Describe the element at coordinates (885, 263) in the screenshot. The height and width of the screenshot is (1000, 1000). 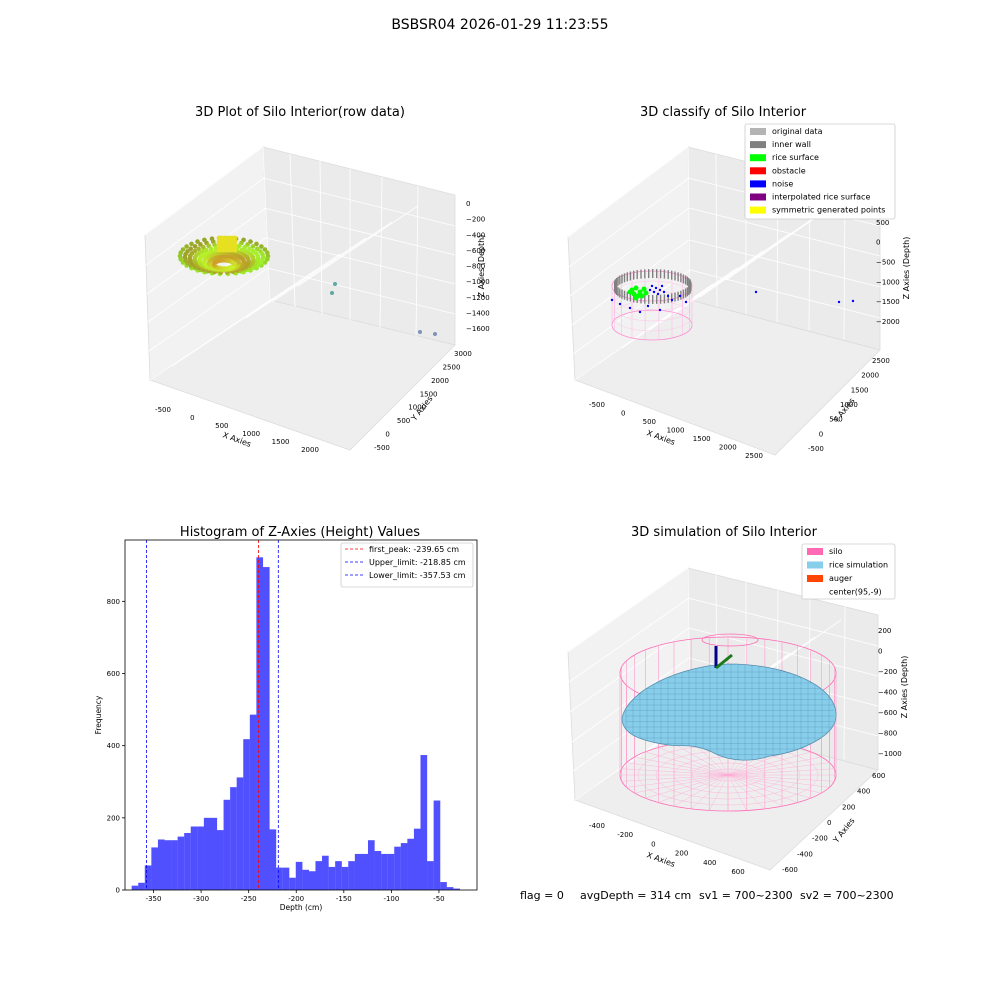
I see `classify-z-tick: −500` at that location.